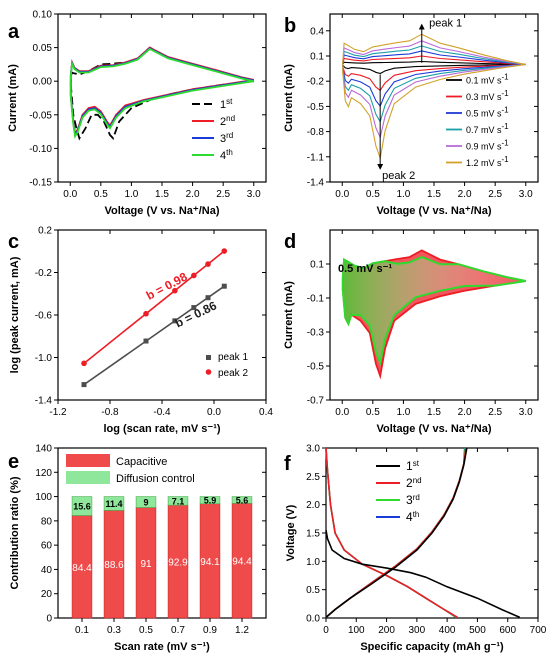 This screenshot has height=658, width=552. I want to click on legend-label-0.3-mV-s: 0.3 mV s-1, so click(487, 95).